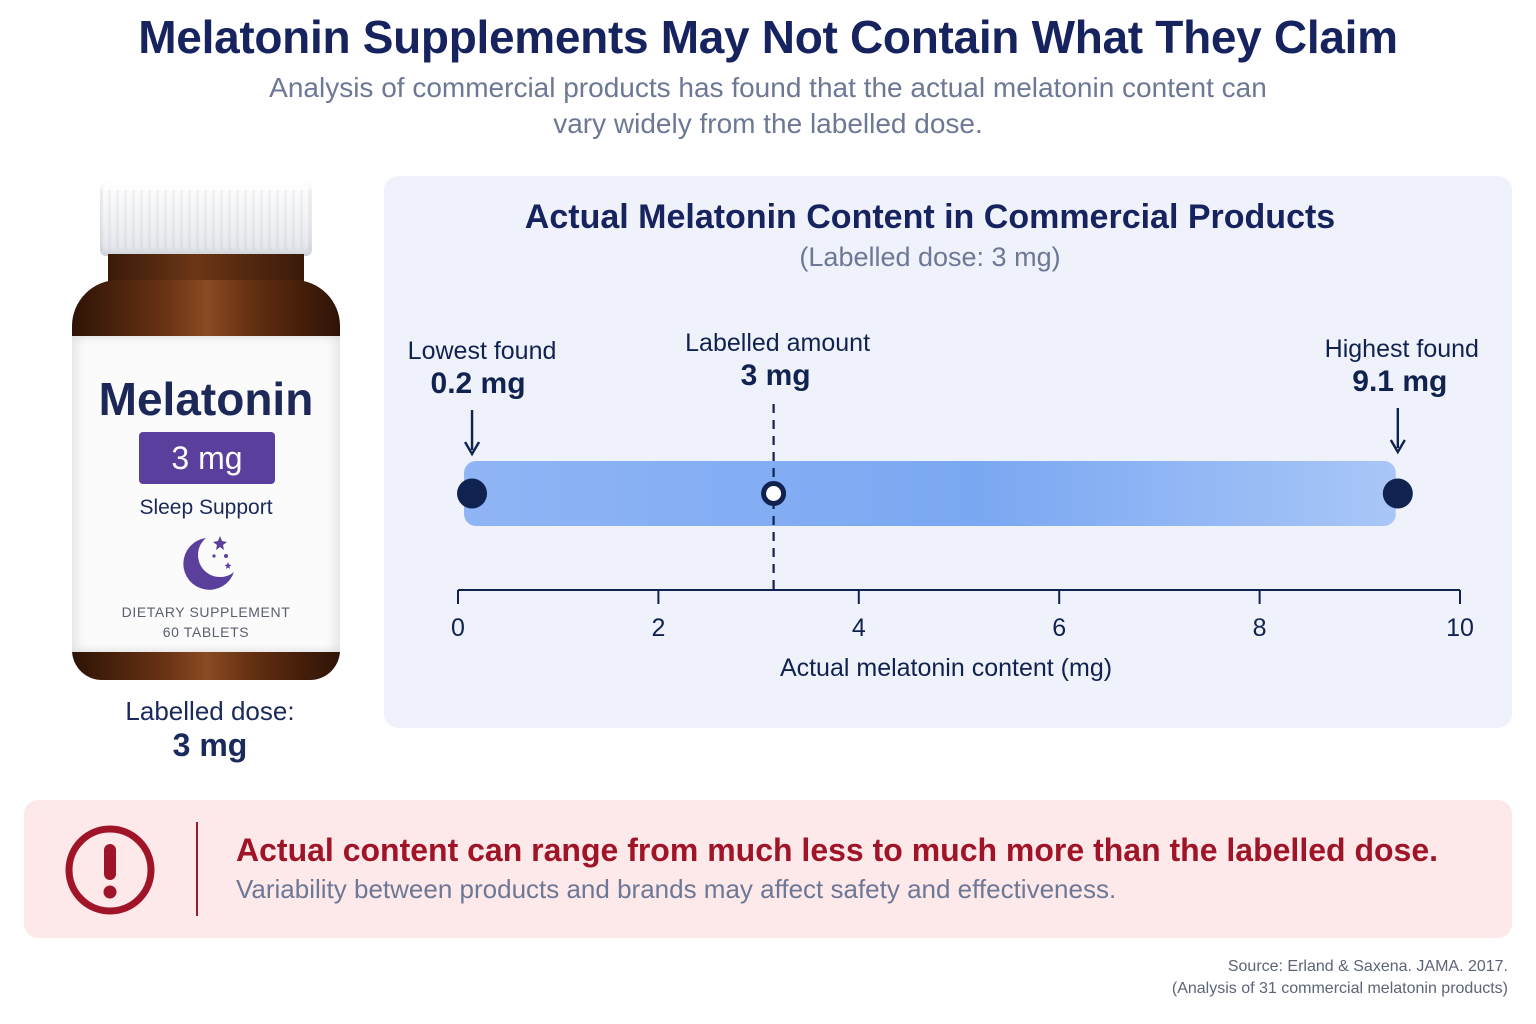  I want to click on bottle-fine-print-line2: 60 TABLETS, so click(206, 632).